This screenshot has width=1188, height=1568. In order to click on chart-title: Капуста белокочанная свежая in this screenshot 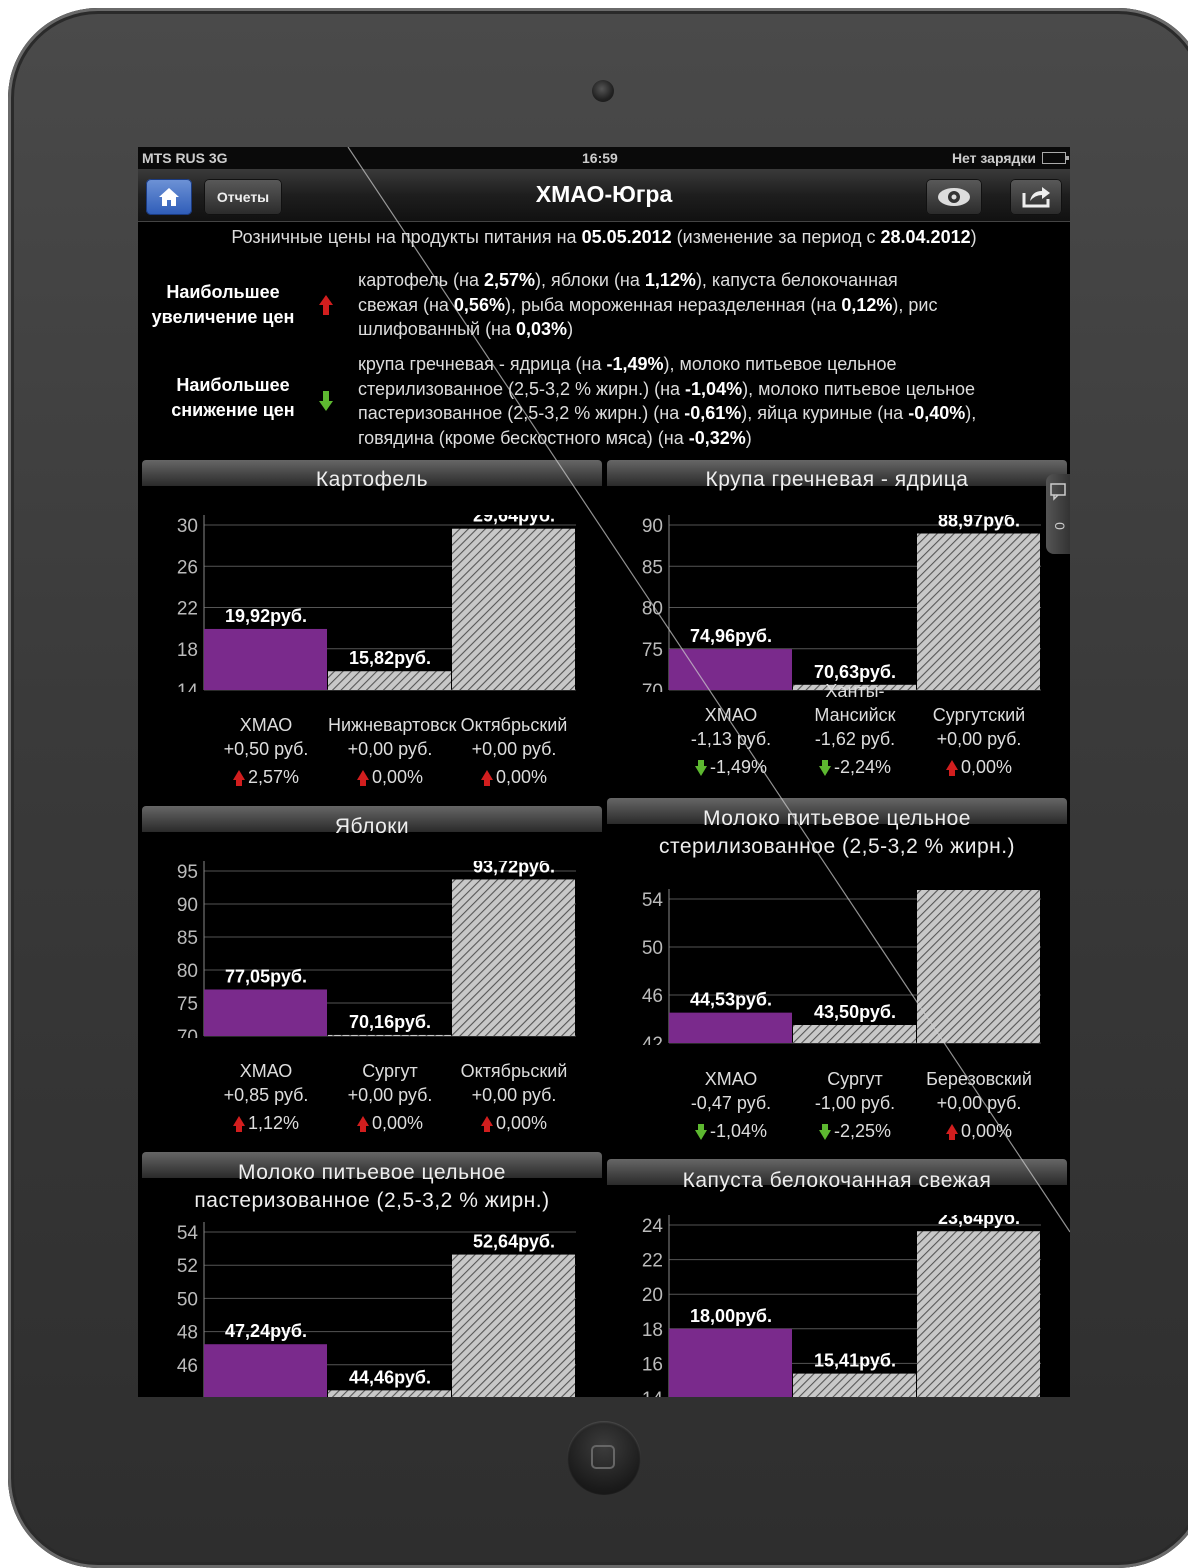, I will do `click(837, 1180)`.